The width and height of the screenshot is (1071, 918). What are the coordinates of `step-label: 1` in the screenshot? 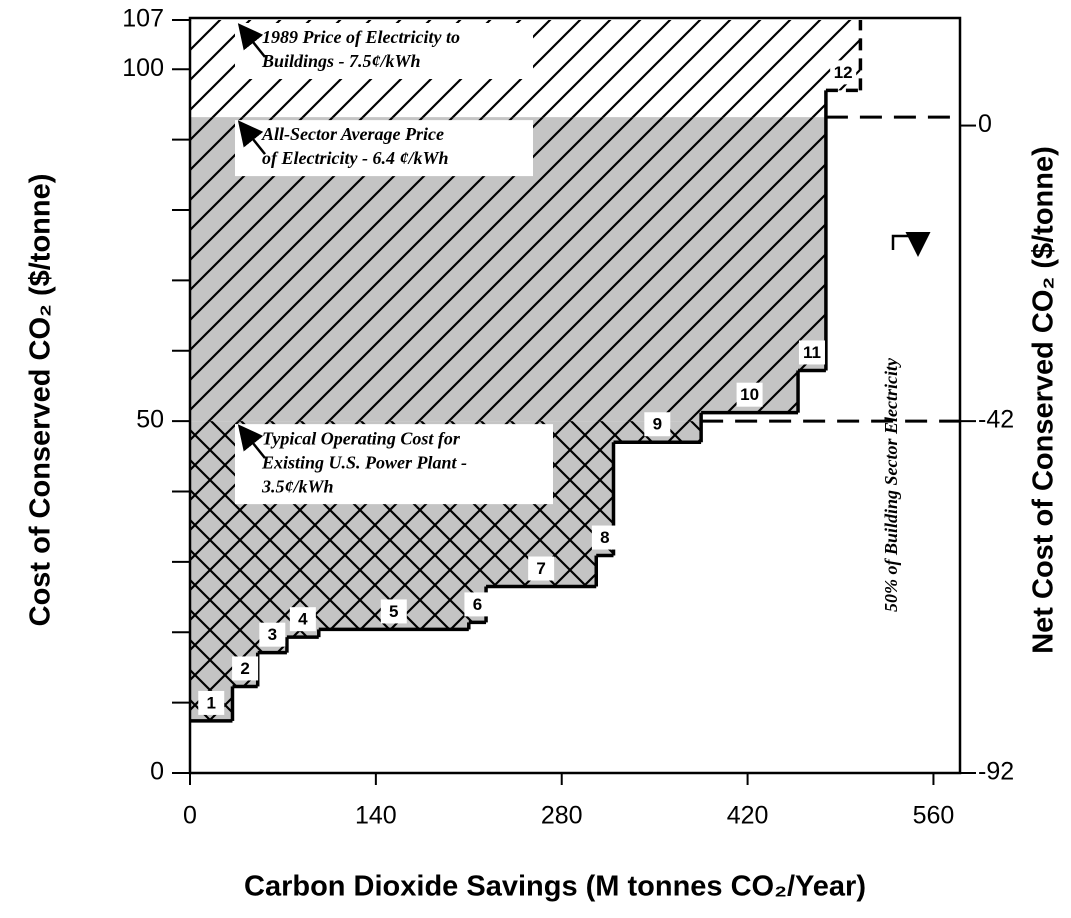 It's located at (211, 702).